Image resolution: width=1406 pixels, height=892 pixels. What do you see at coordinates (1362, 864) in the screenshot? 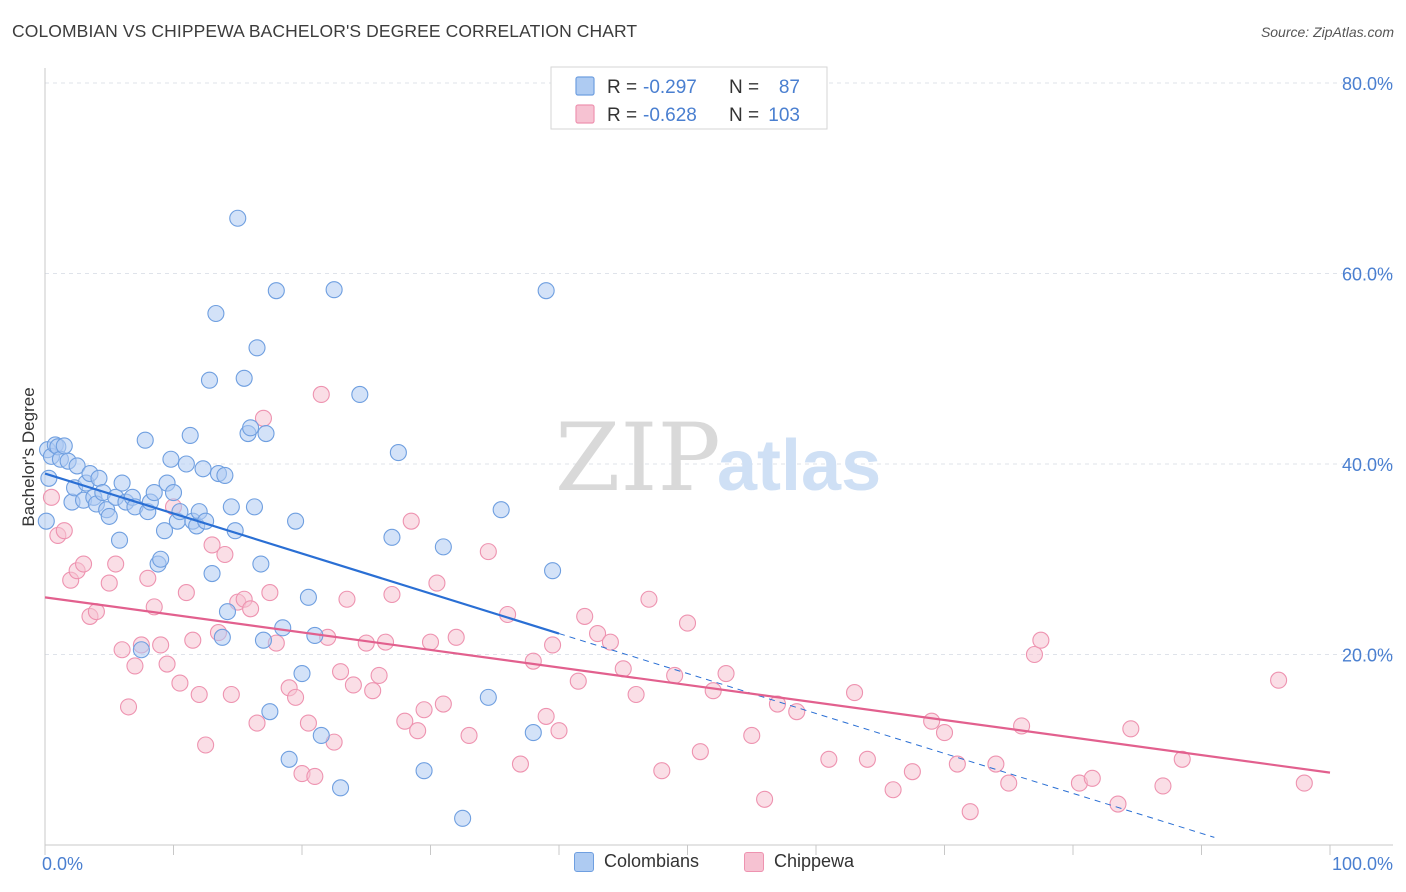
I see `x-tick-label-100: 100.0%` at bounding box center [1362, 864].